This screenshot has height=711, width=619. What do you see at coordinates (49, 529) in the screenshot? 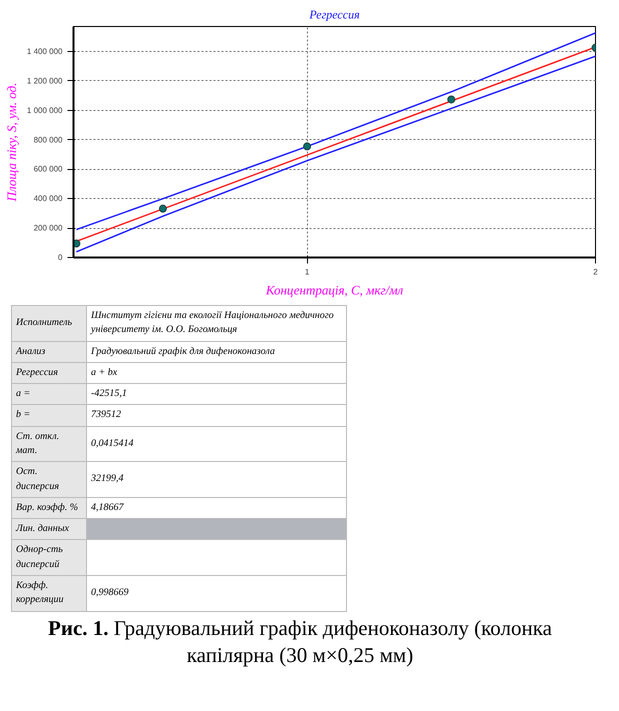
I see `text: Лин. данных` at bounding box center [49, 529].